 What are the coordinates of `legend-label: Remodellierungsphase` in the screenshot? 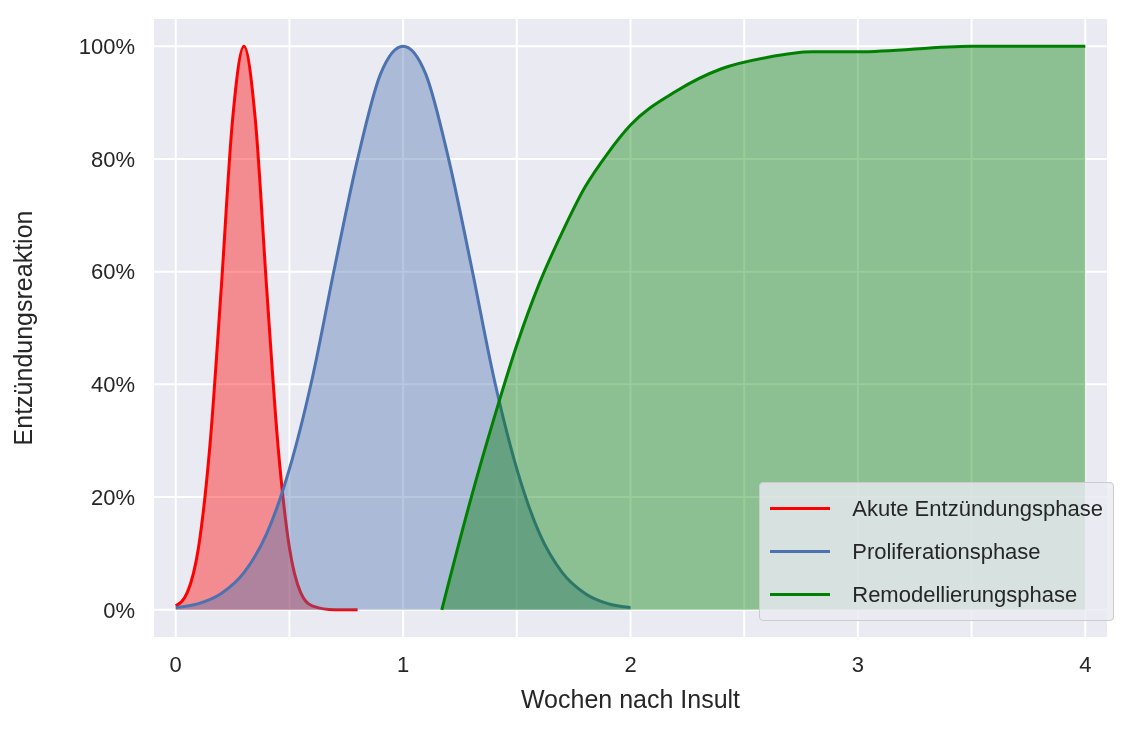 It's located at (965, 594).